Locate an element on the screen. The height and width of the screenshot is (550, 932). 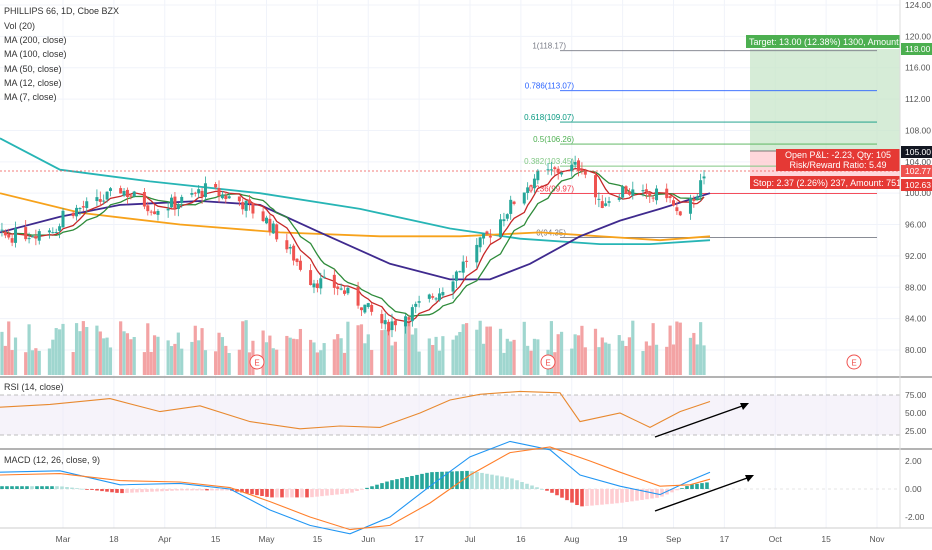
stop-label: Stop: 2.37 (2.26%) 237, Amount: 751.1 is located at coordinates (829, 182).